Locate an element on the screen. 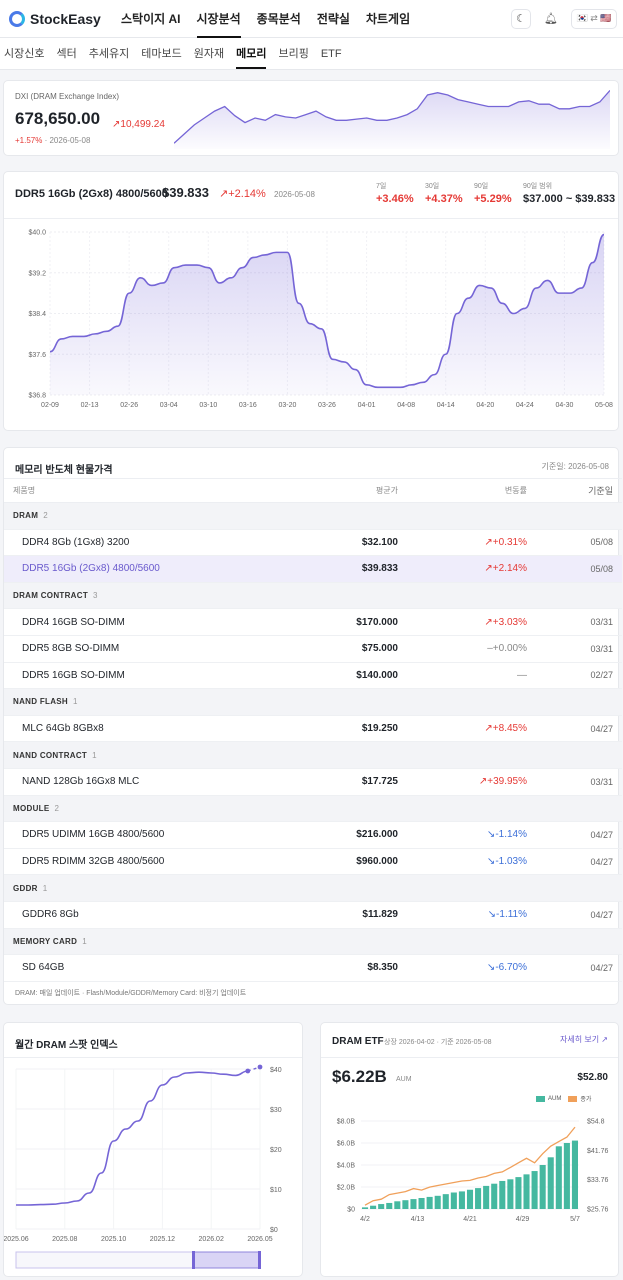 Image resolution: width=623 pixels, height=1280 pixels. table-row: DDR4 16GB SO-DIMM $170.000 ↗+3.03% 03/31 is located at coordinates (313, 622).